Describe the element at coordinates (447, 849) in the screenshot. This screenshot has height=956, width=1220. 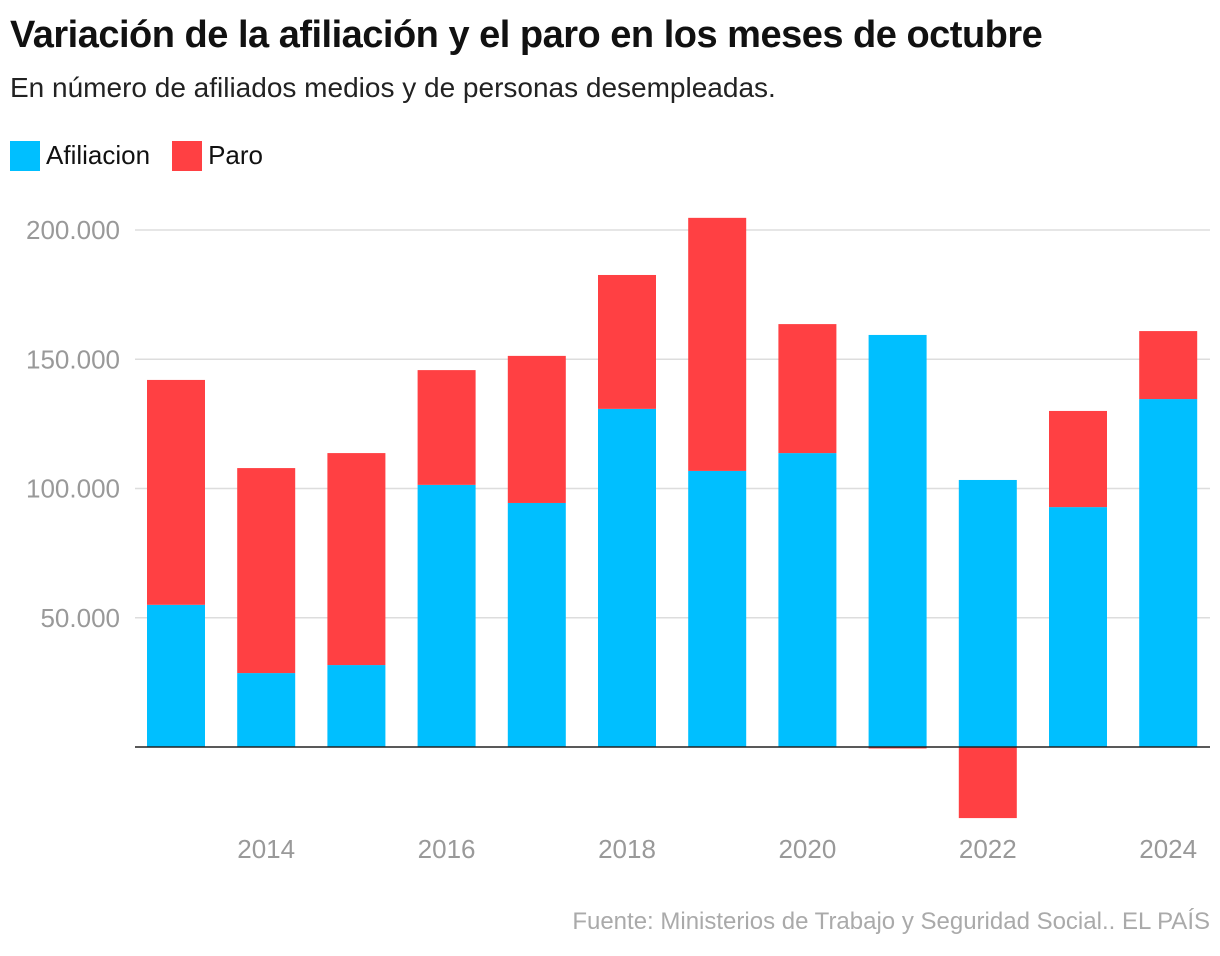
I see `x-tick-label: 2016` at that location.